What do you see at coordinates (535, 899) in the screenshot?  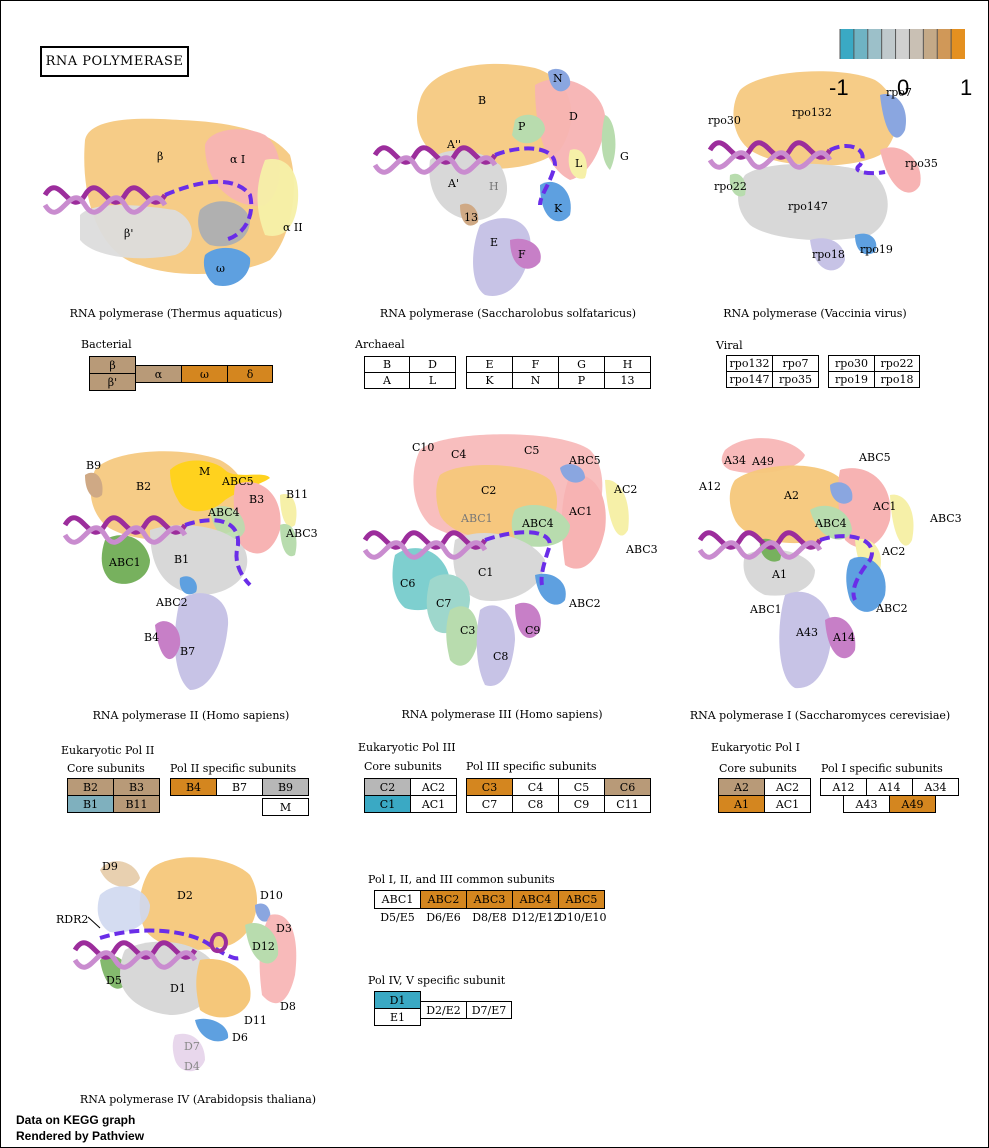 I see `common-subunit-box: ABC4` at bounding box center [535, 899].